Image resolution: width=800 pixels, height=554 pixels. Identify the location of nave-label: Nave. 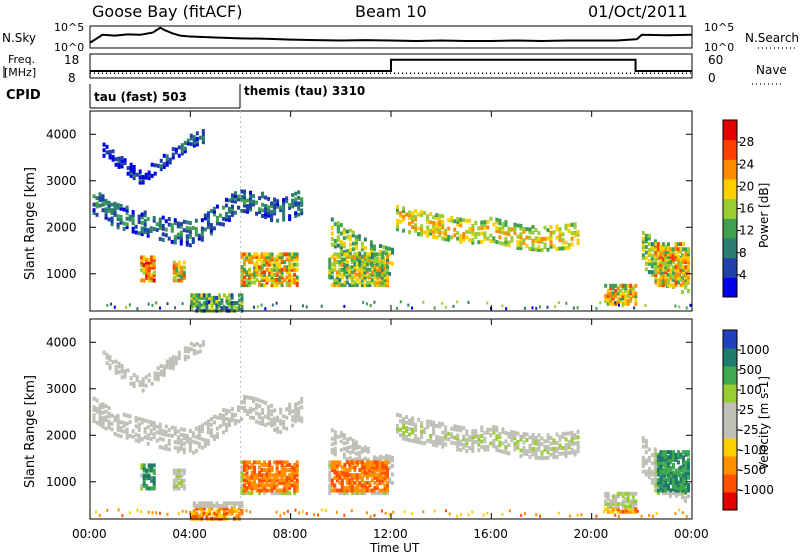
(771, 70).